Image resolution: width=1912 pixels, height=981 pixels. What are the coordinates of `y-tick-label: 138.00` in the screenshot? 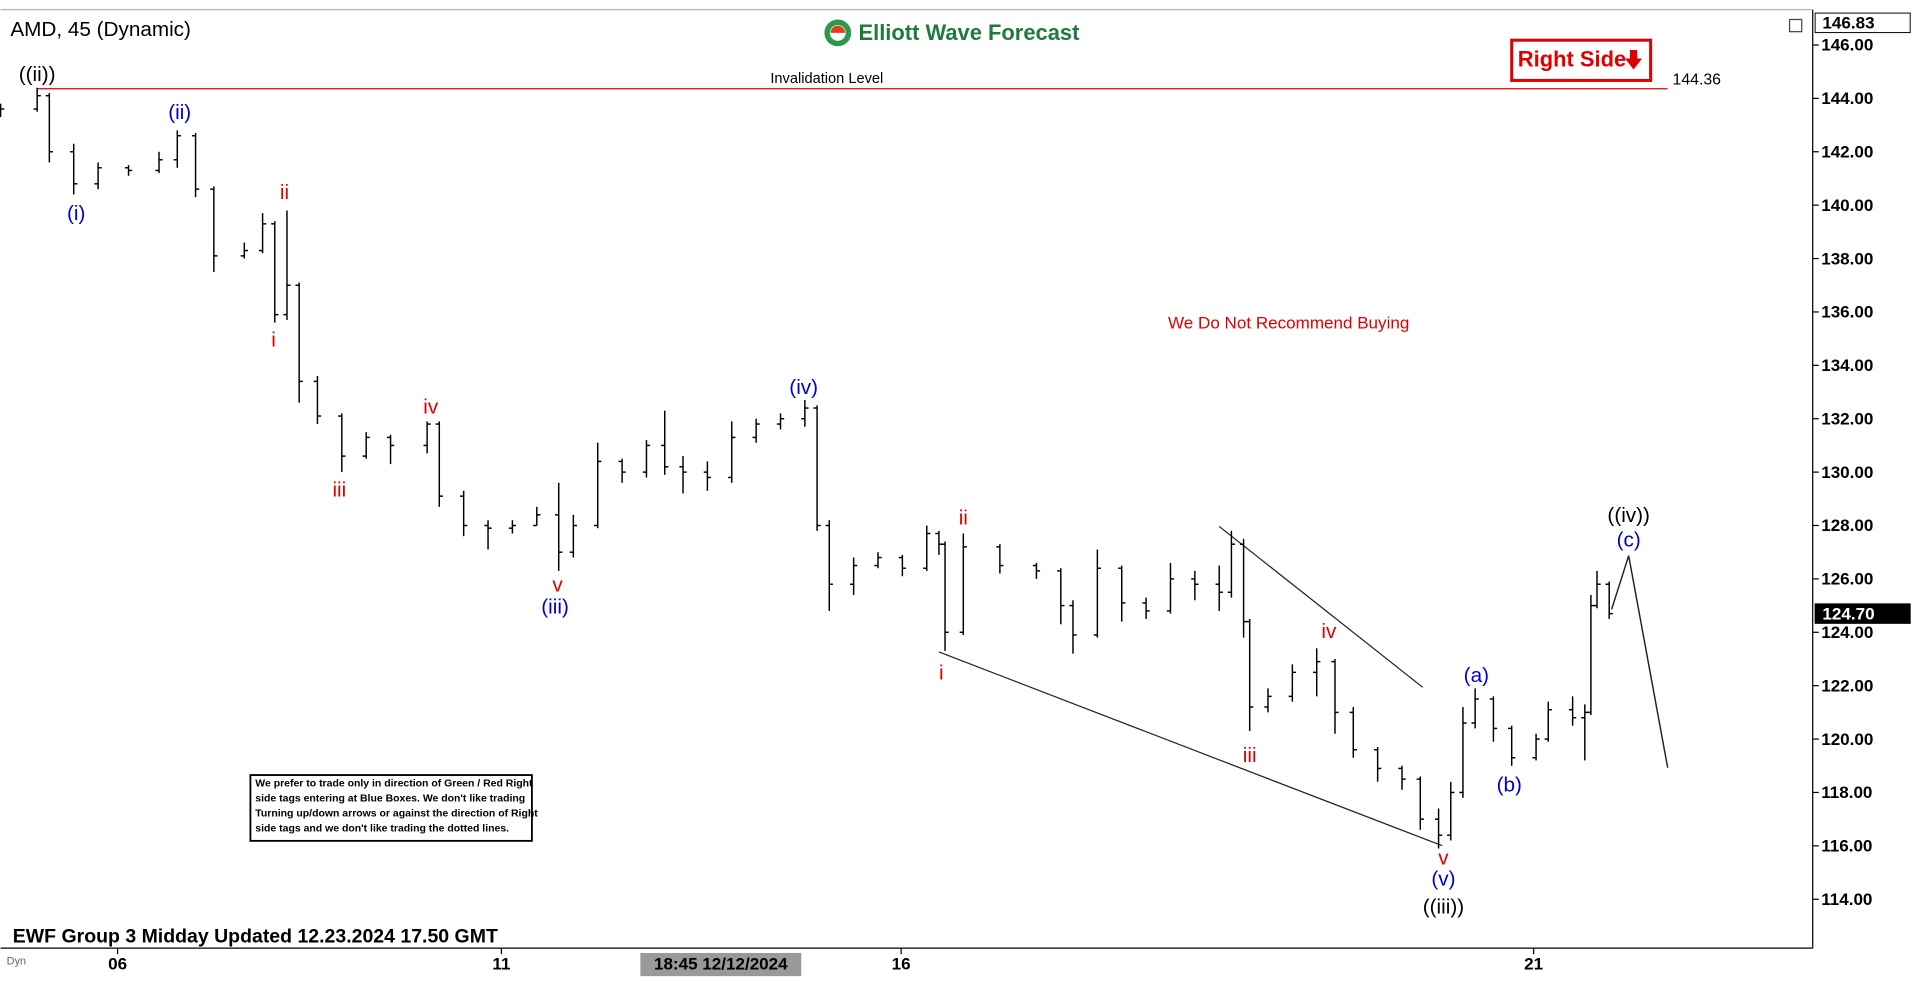 It's located at (1847, 258).